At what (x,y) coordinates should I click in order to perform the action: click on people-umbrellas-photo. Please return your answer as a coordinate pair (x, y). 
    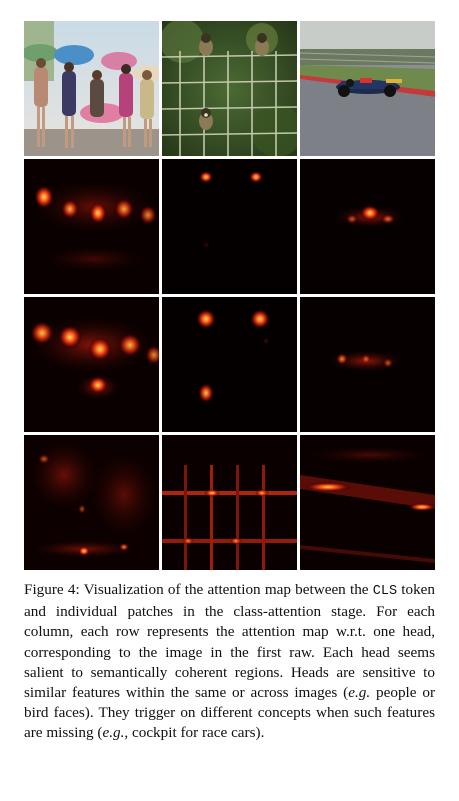
    Looking at the image, I should click on (91, 88).